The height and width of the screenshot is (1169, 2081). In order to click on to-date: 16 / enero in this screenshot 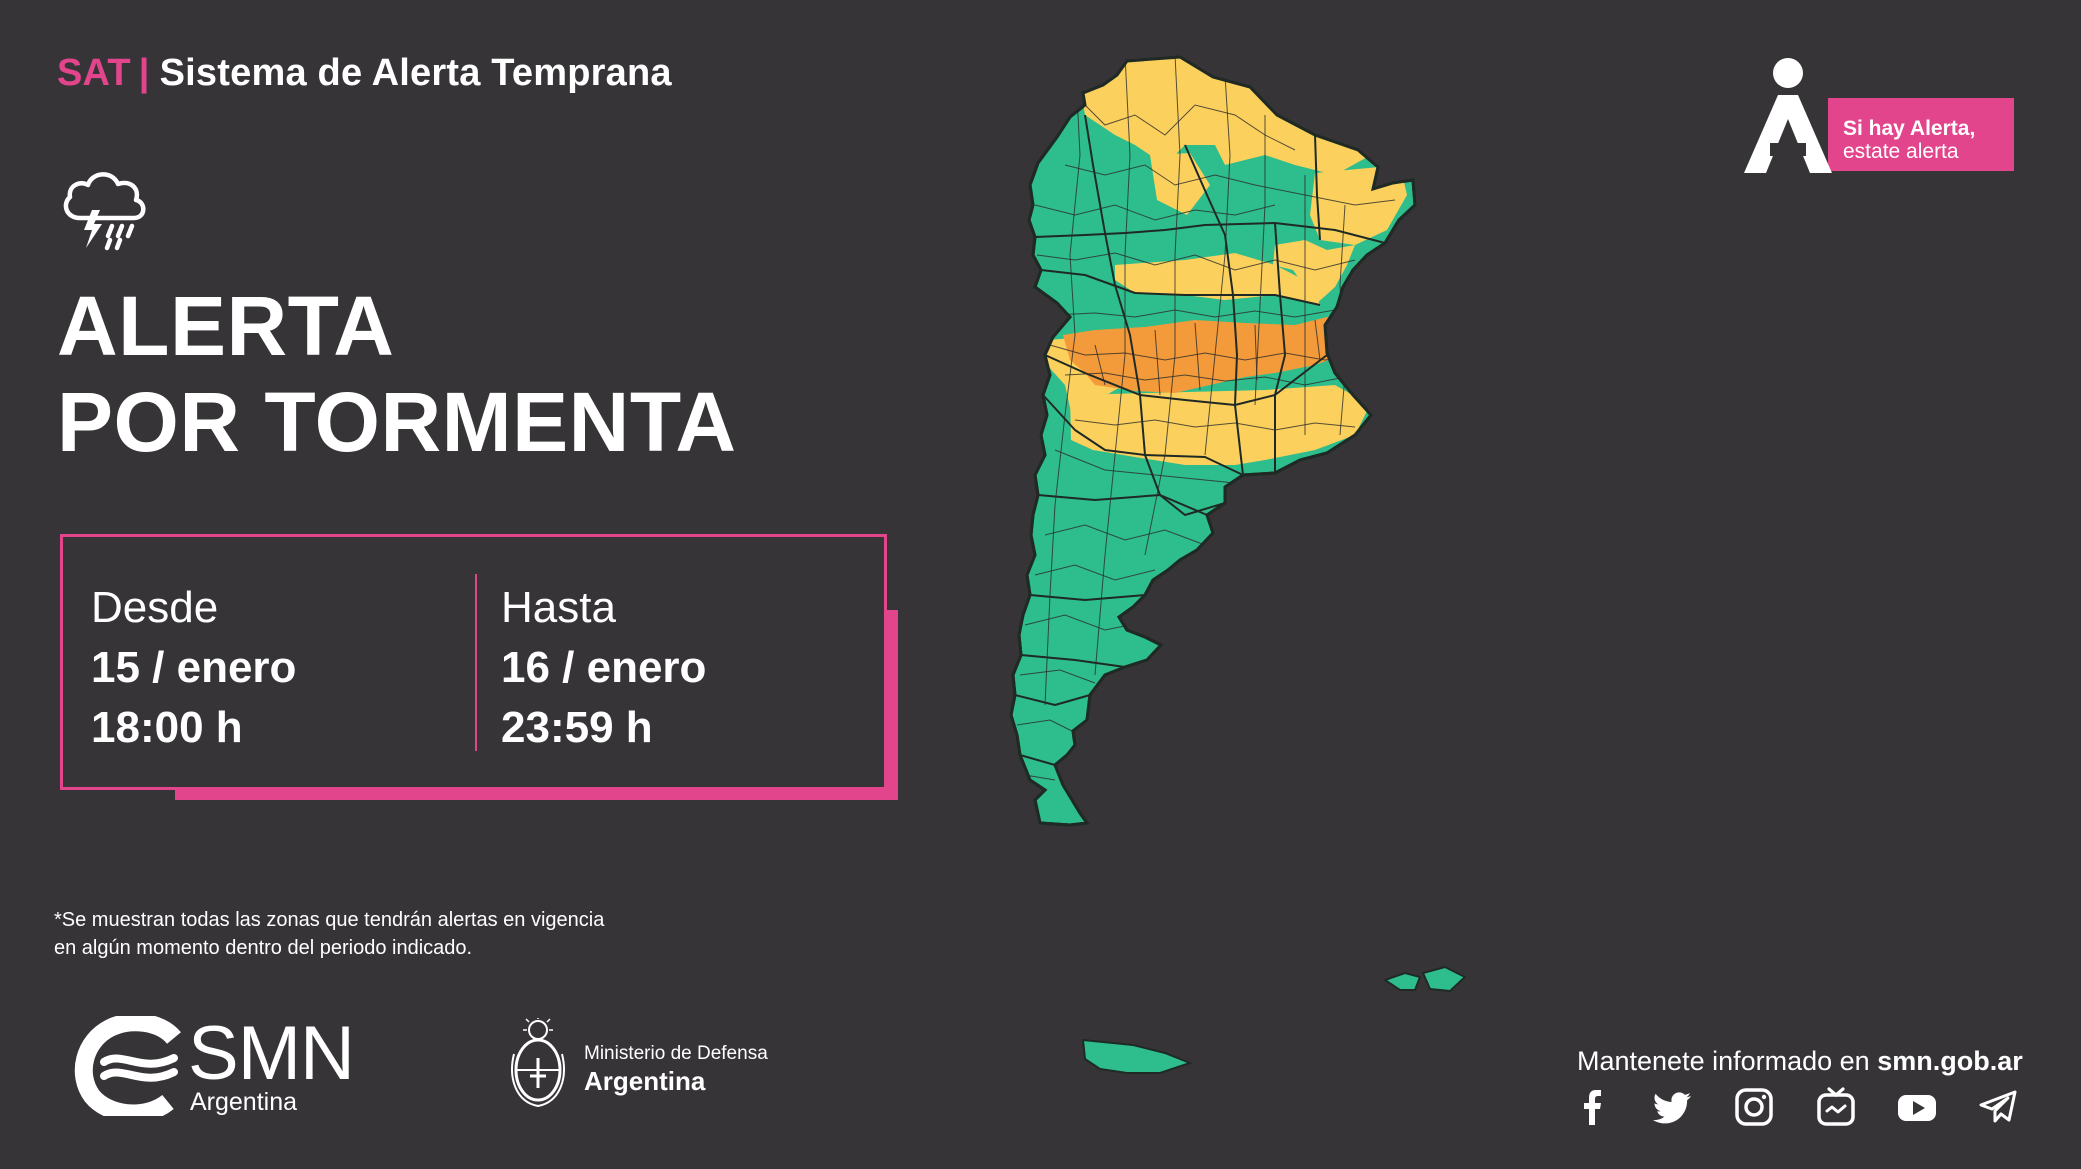, I will do `click(604, 667)`.